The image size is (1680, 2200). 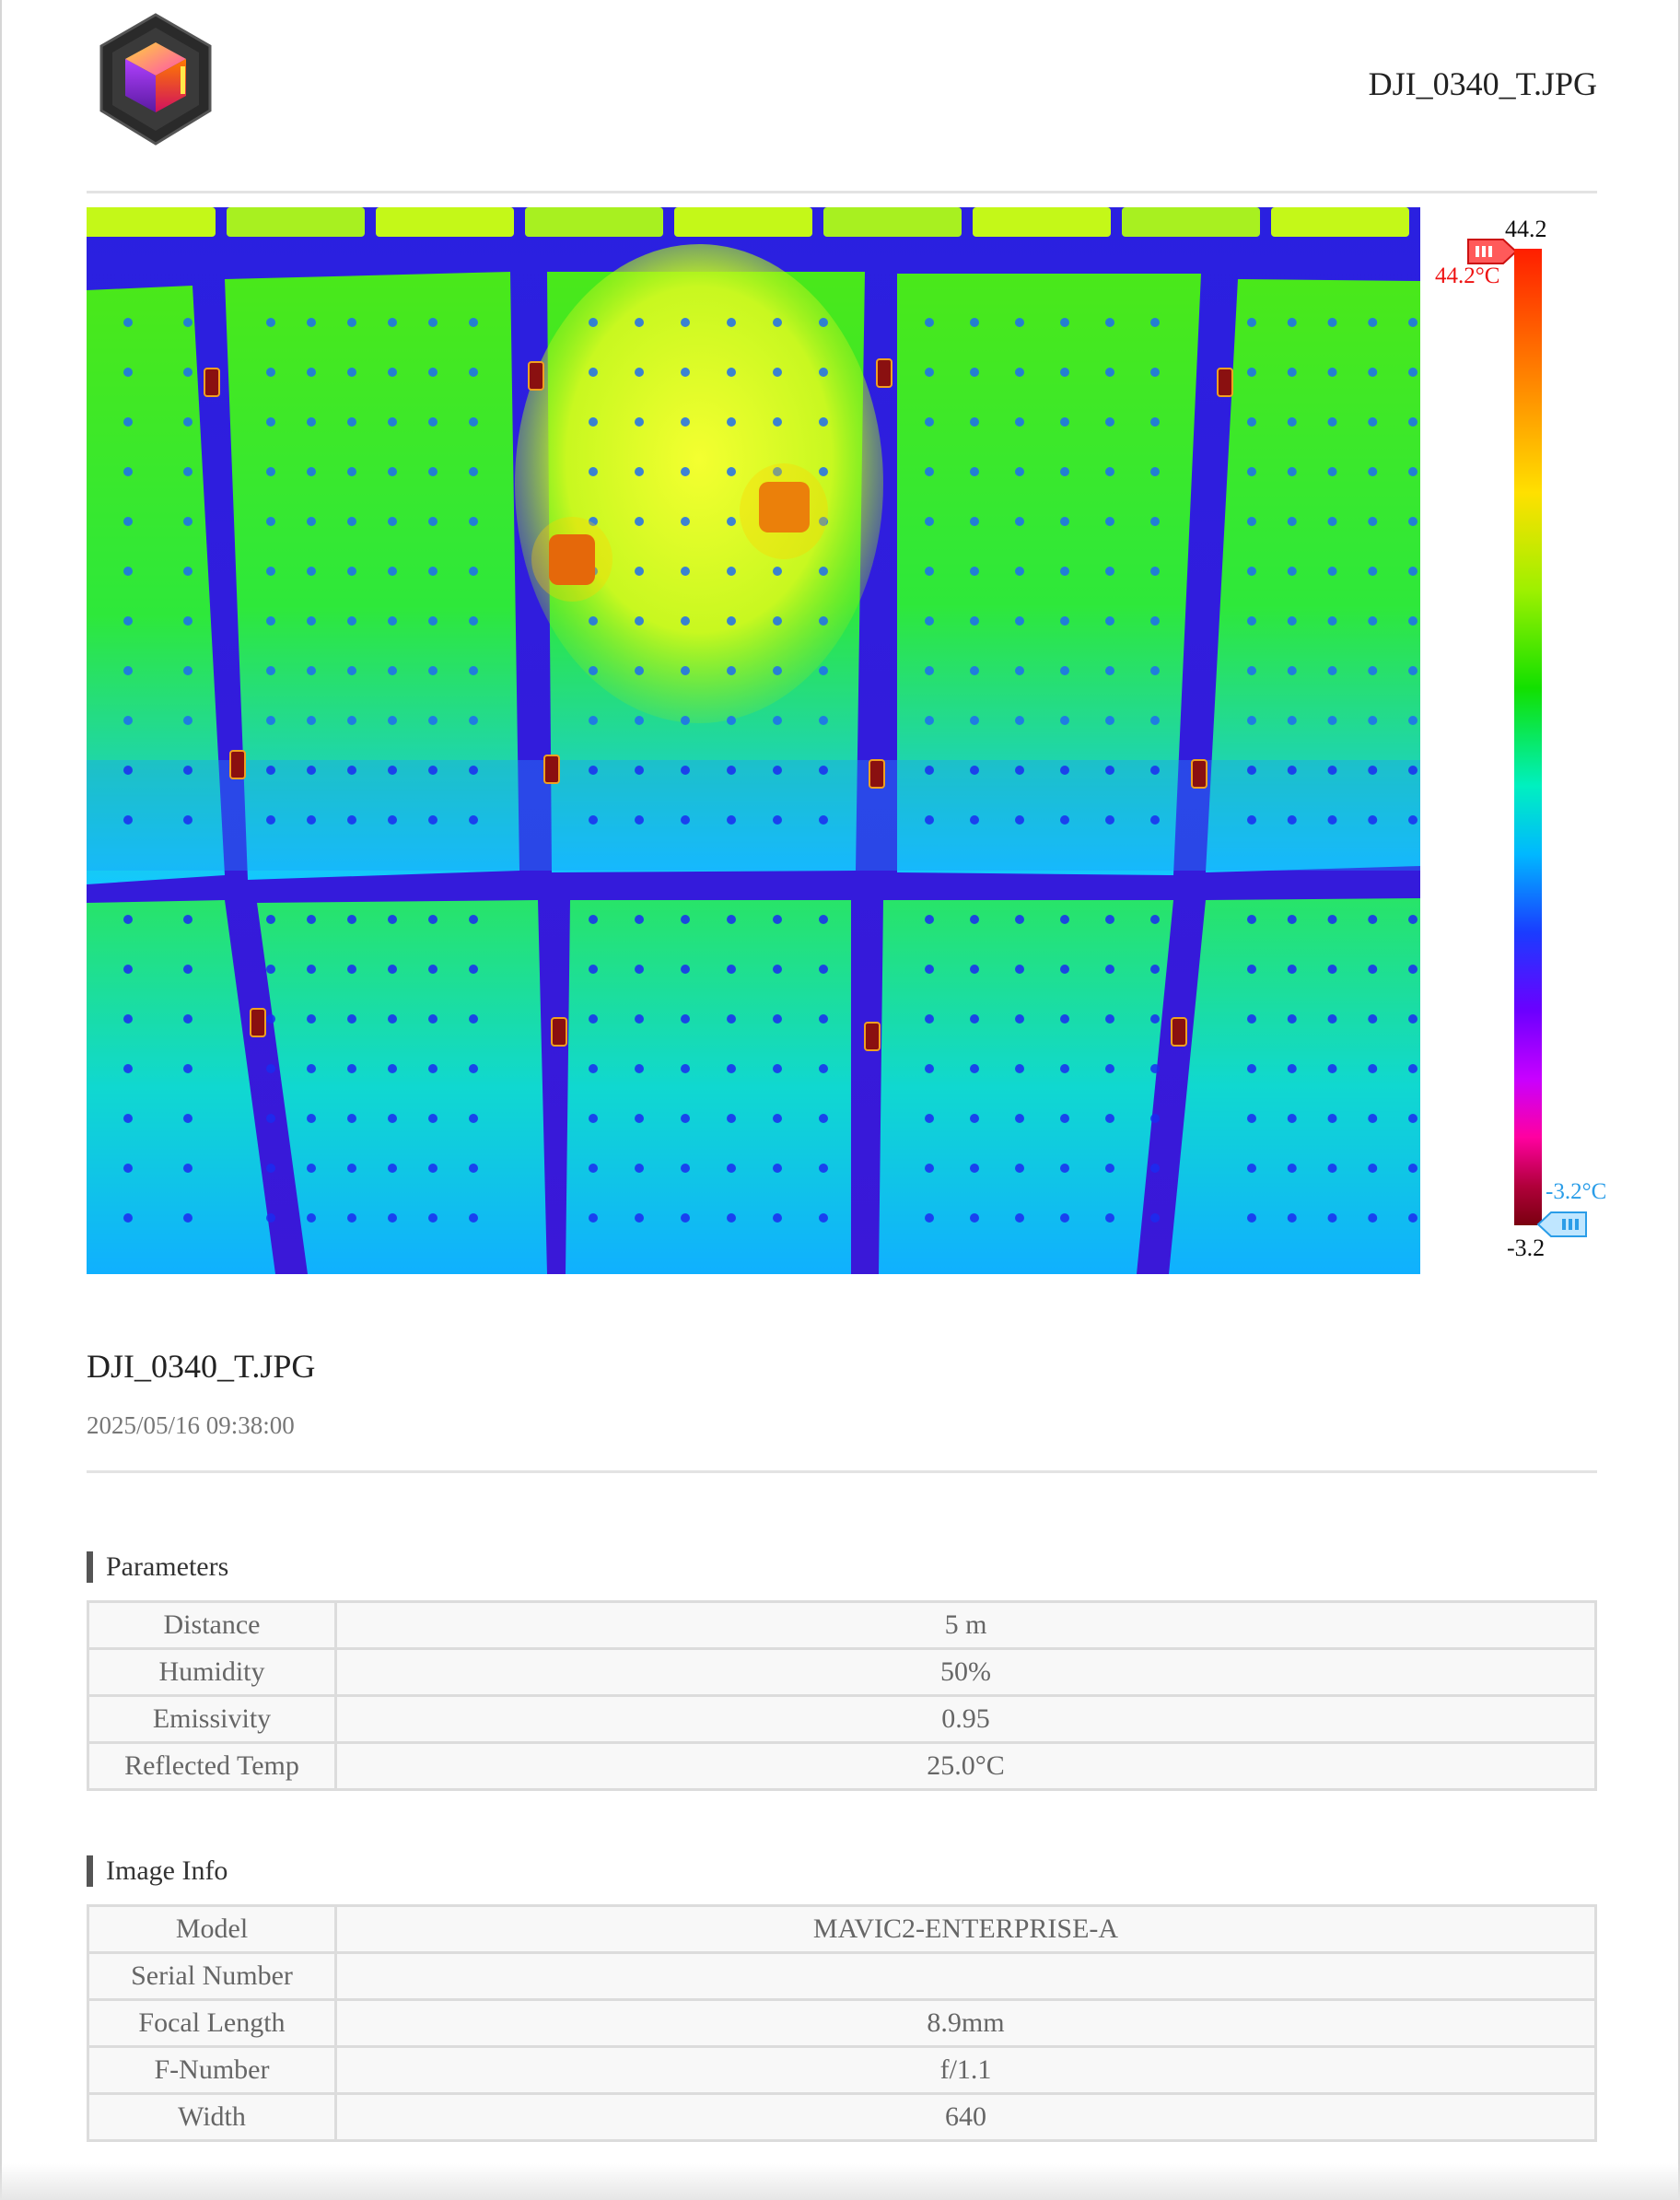 I want to click on image-info-row: Model MAVIC2-ENTERPRISE-A, so click(x=842, y=1929).